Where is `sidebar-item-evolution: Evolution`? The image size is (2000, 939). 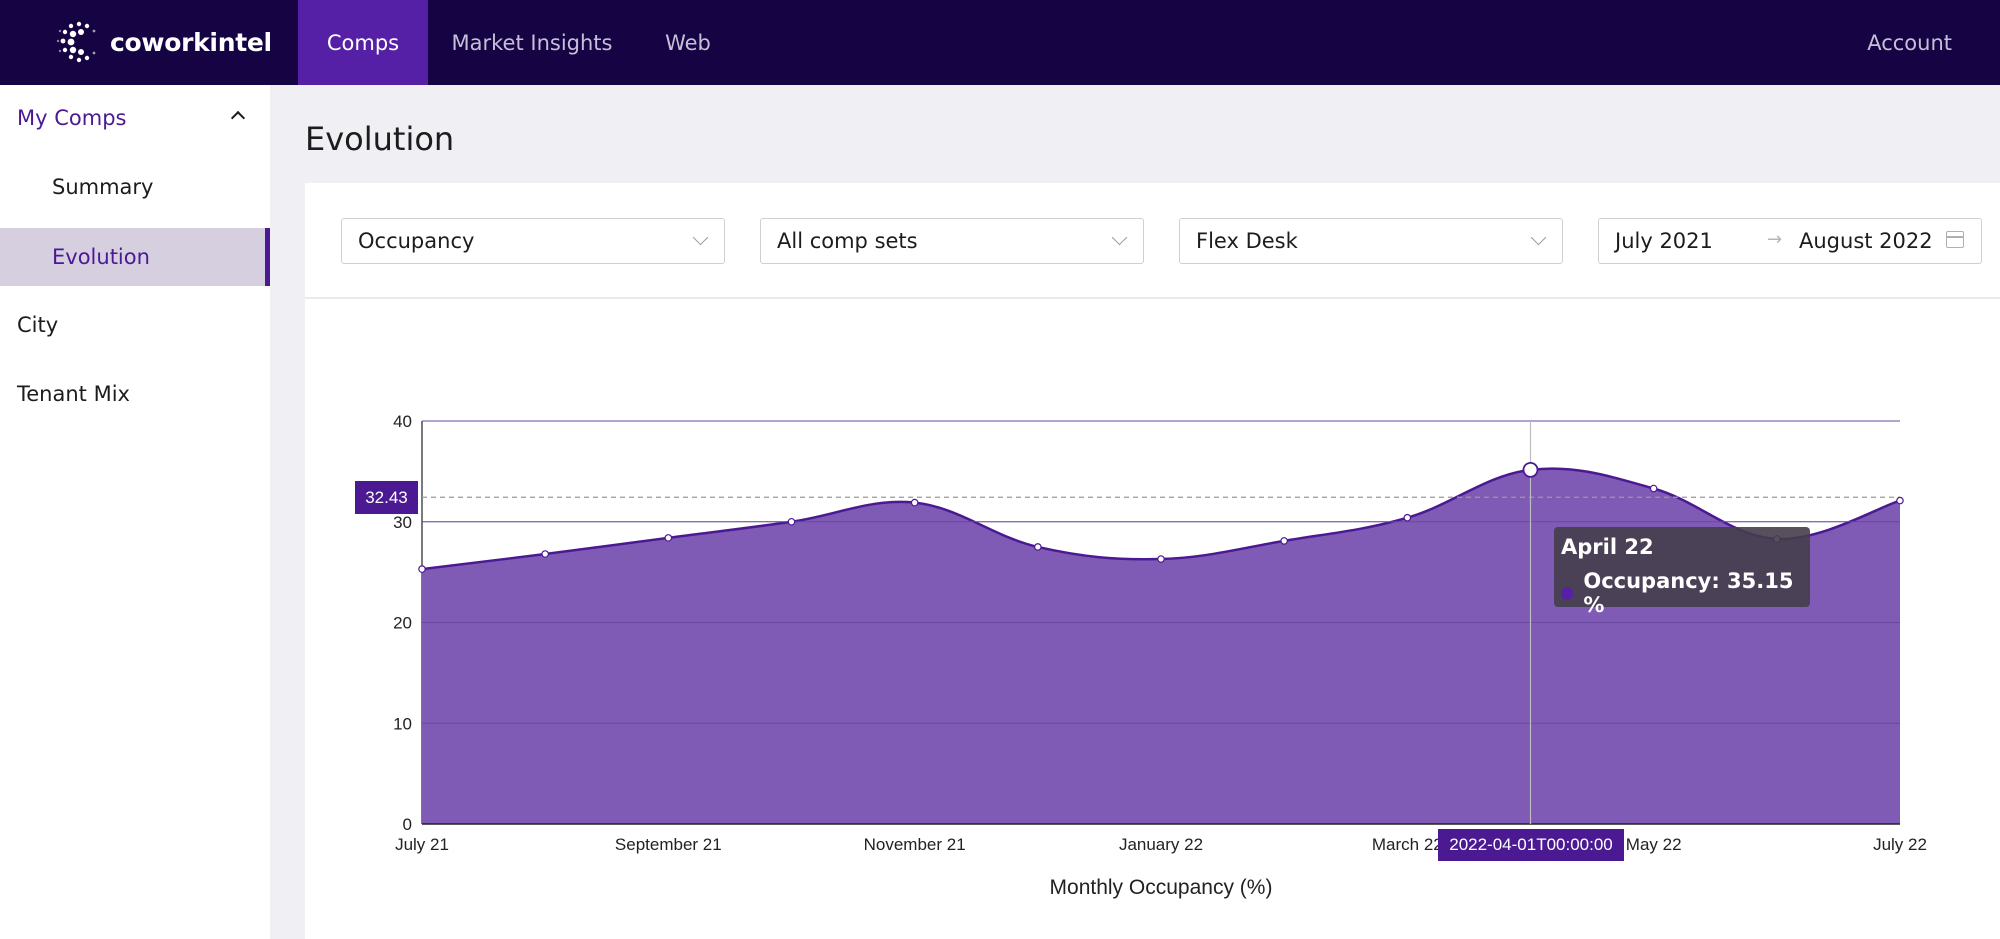
sidebar-item-evolution: Evolution is located at coordinates (135, 257).